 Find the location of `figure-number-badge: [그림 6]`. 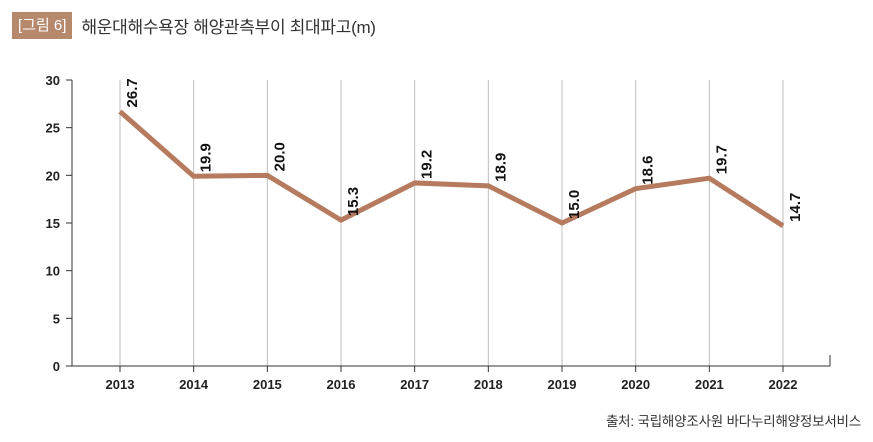

figure-number-badge: [그림 6] is located at coordinates (42, 25).